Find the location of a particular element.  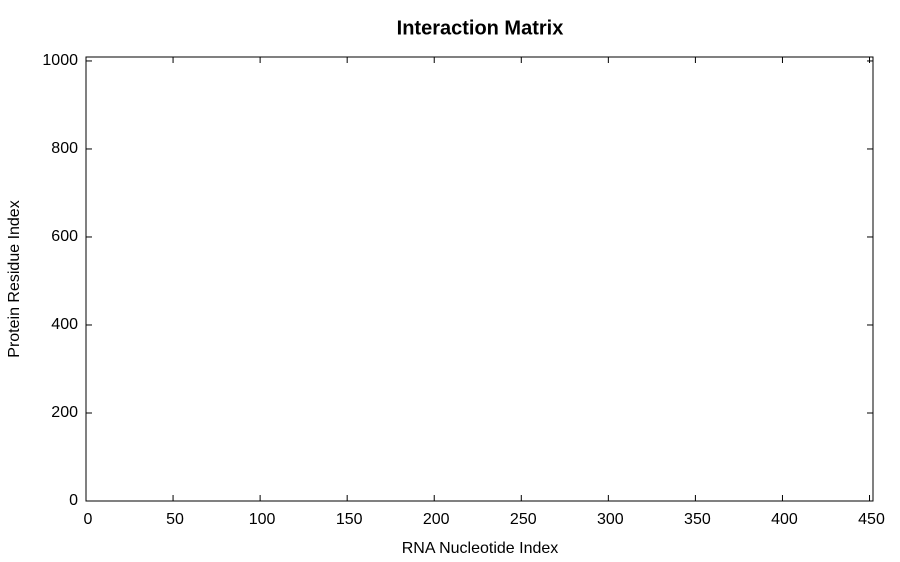

y-tick-label: 800 is located at coordinates (64, 148).